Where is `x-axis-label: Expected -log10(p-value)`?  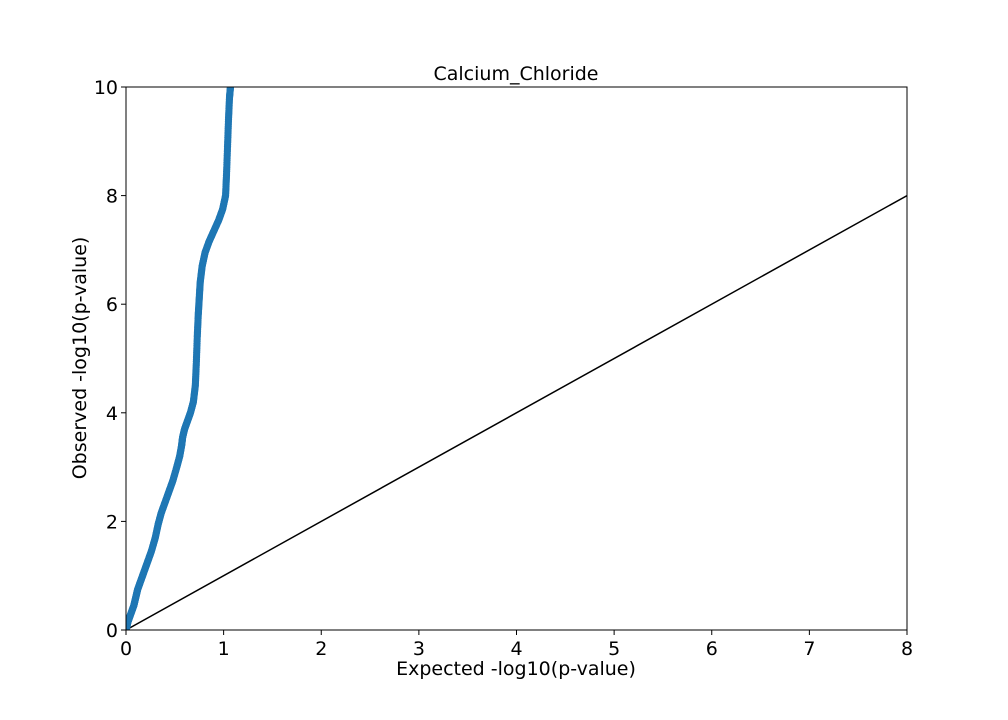 x-axis-label: Expected -log10(p-value) is located at coordinates (516, 669).